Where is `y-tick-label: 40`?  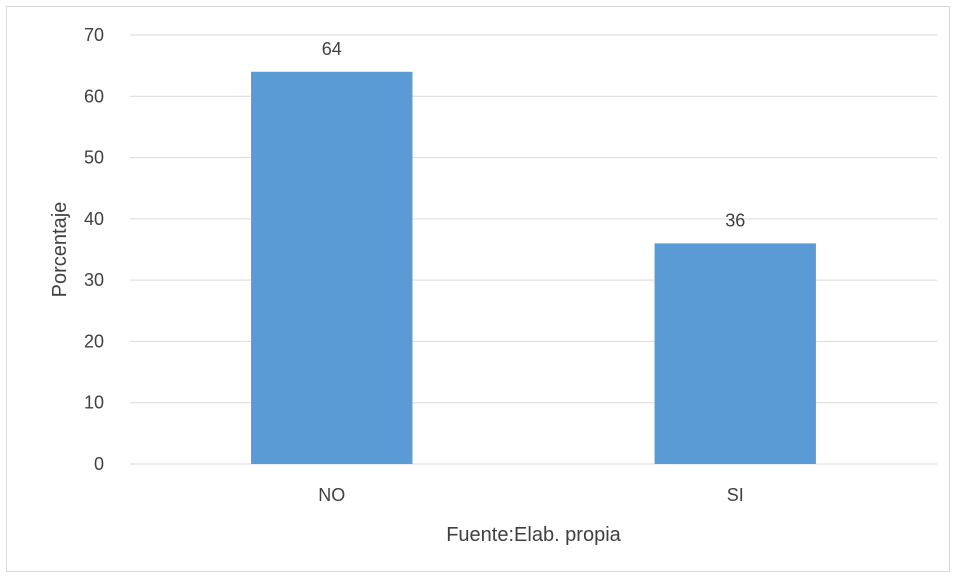
y-tick-label: 40 is located at coordinates (94, 219).